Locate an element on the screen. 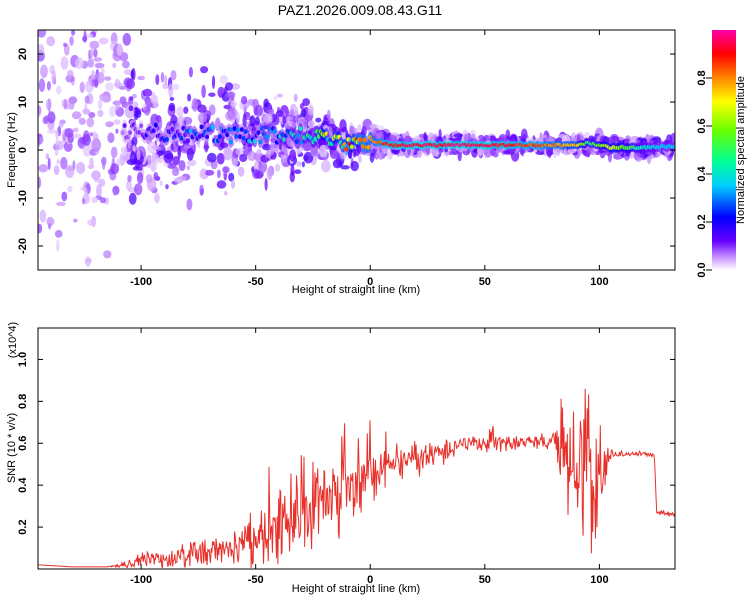  colorbar-tick-label: 0.6 is located at coordinates (702, 125).